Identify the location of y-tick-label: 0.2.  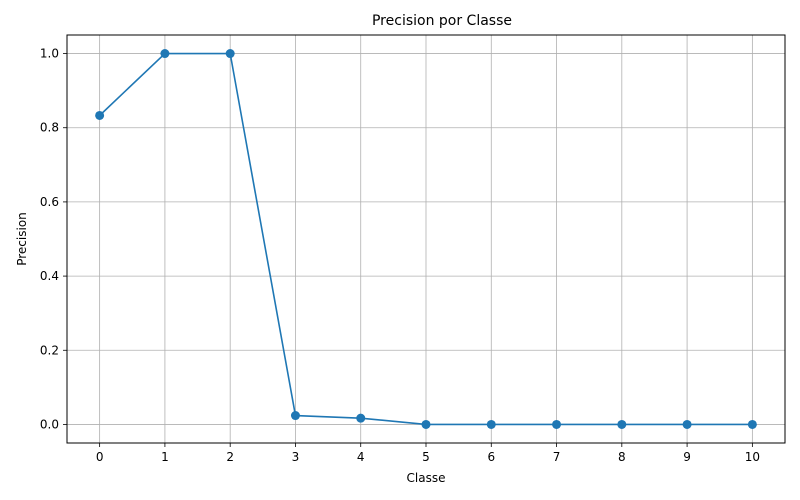
(49, 350).